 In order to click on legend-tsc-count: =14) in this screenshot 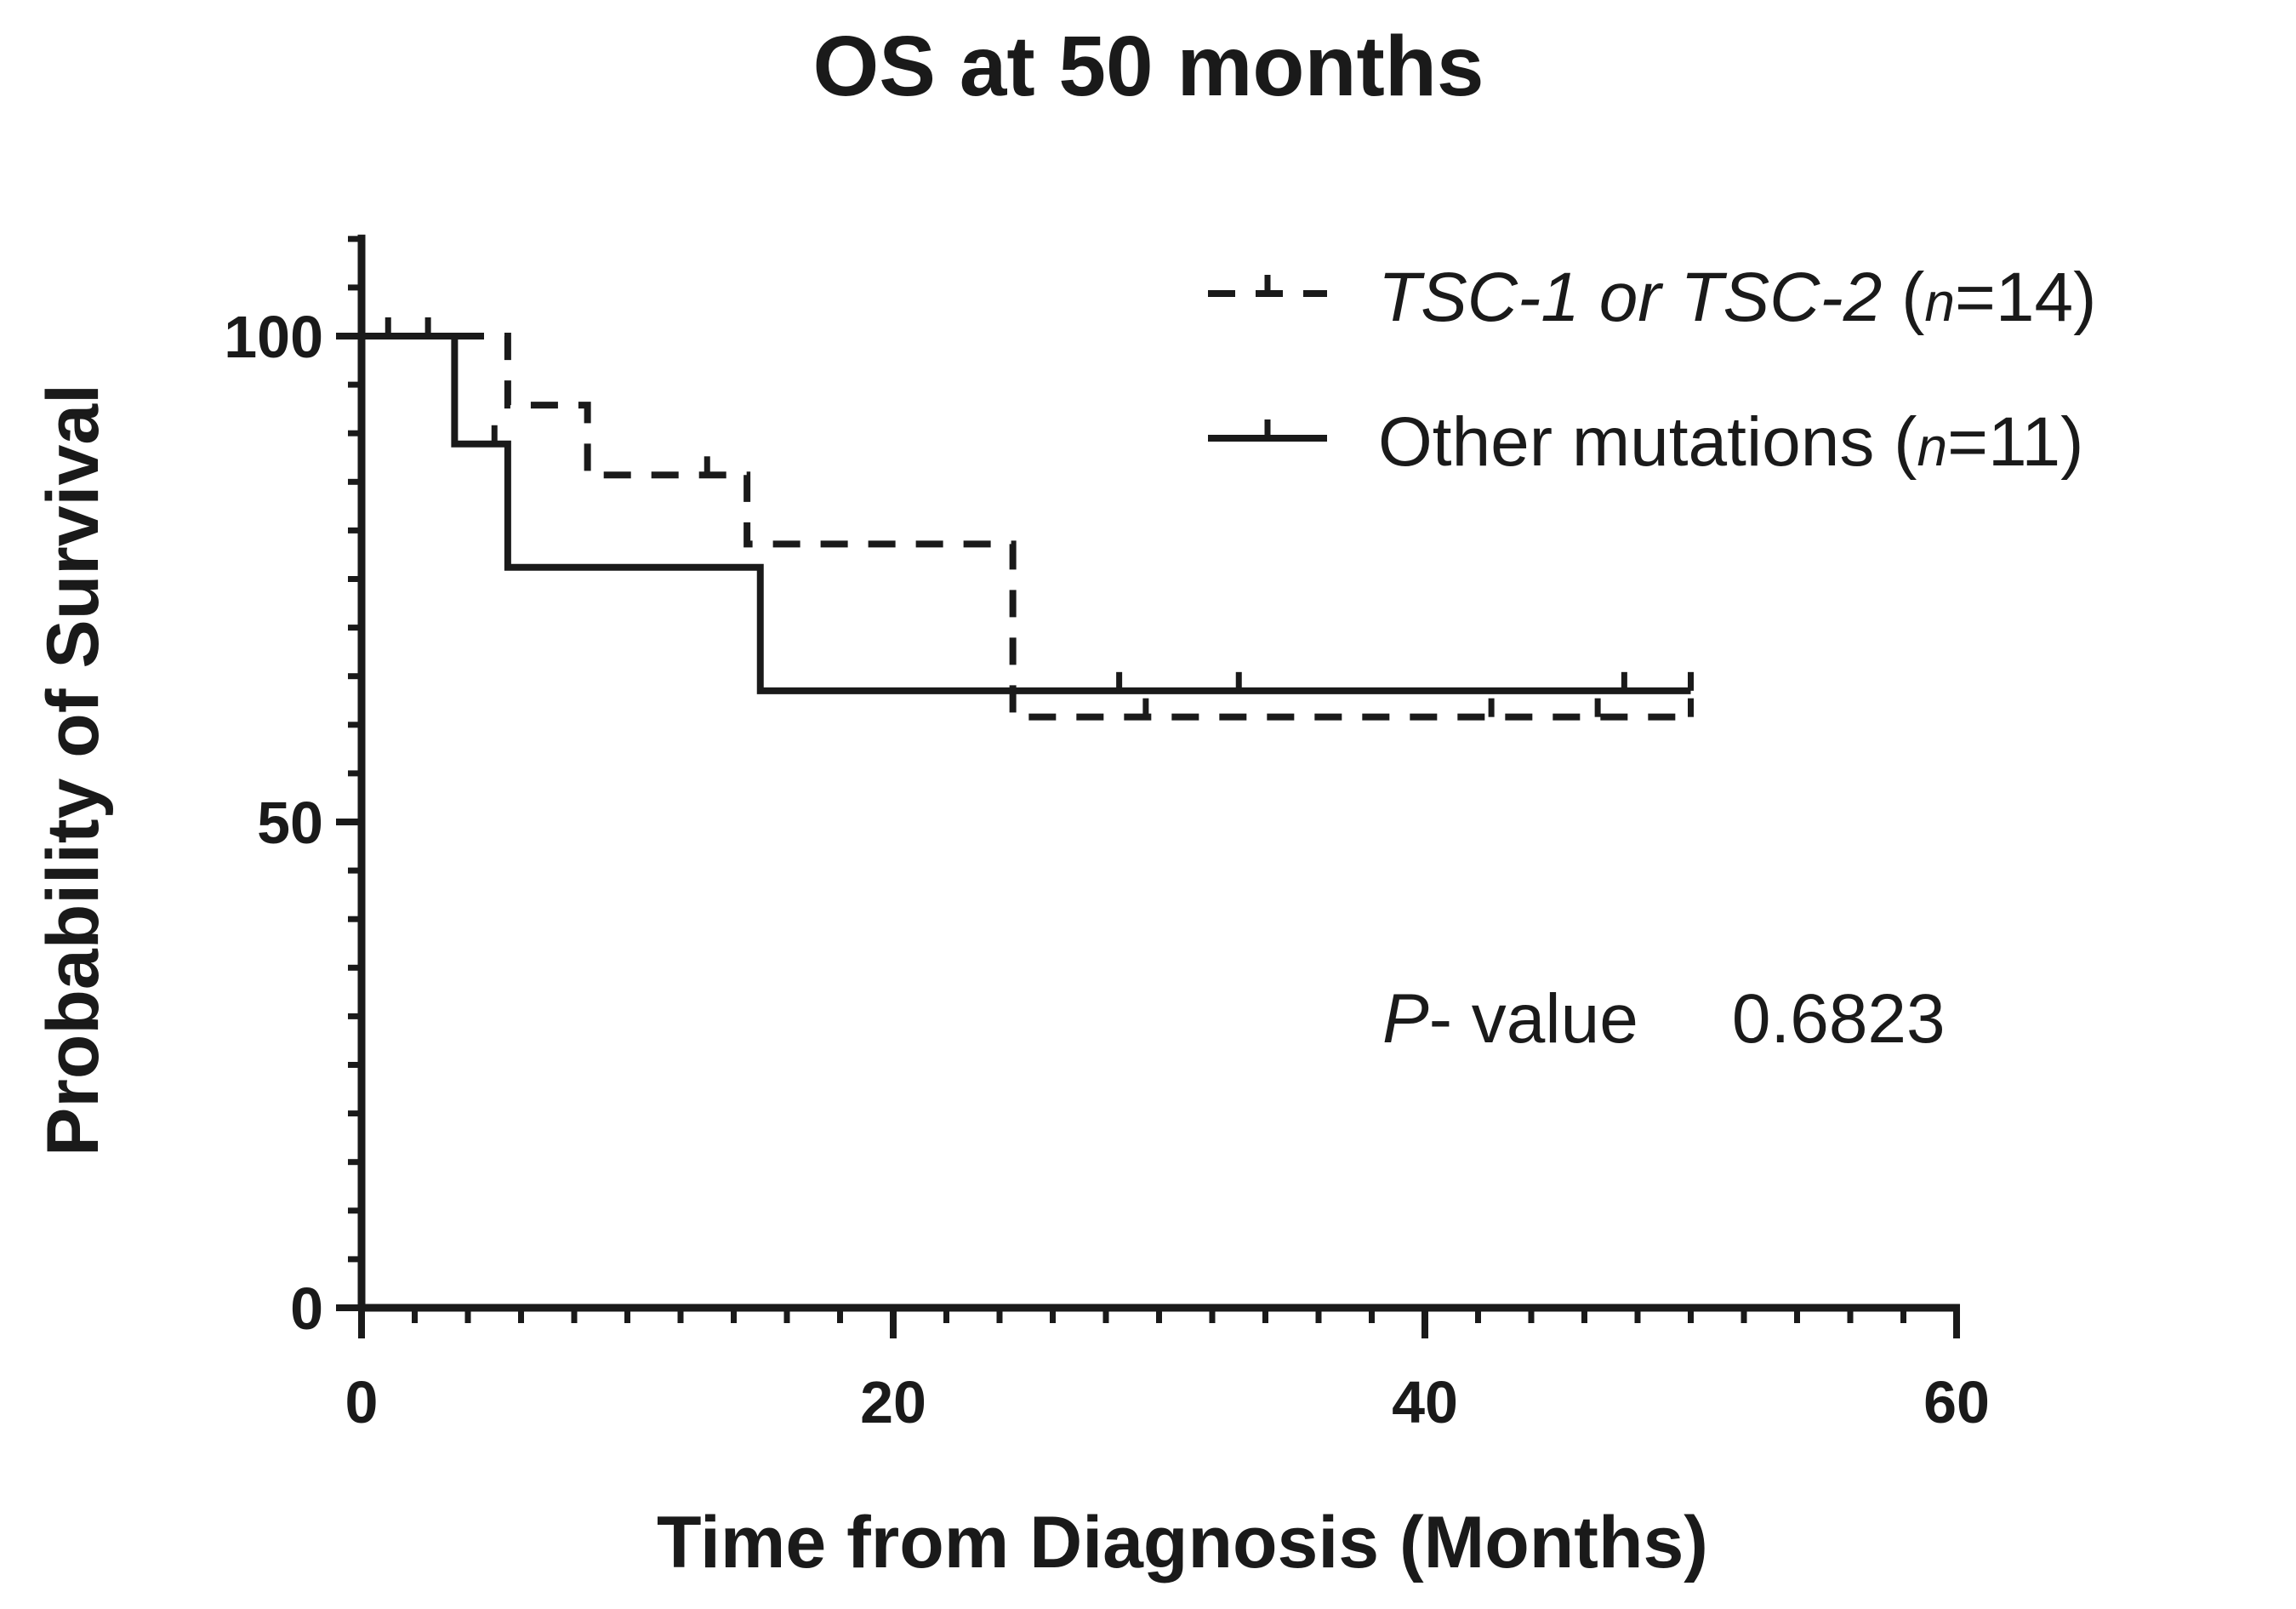, I will do `click(2025, 297)`.